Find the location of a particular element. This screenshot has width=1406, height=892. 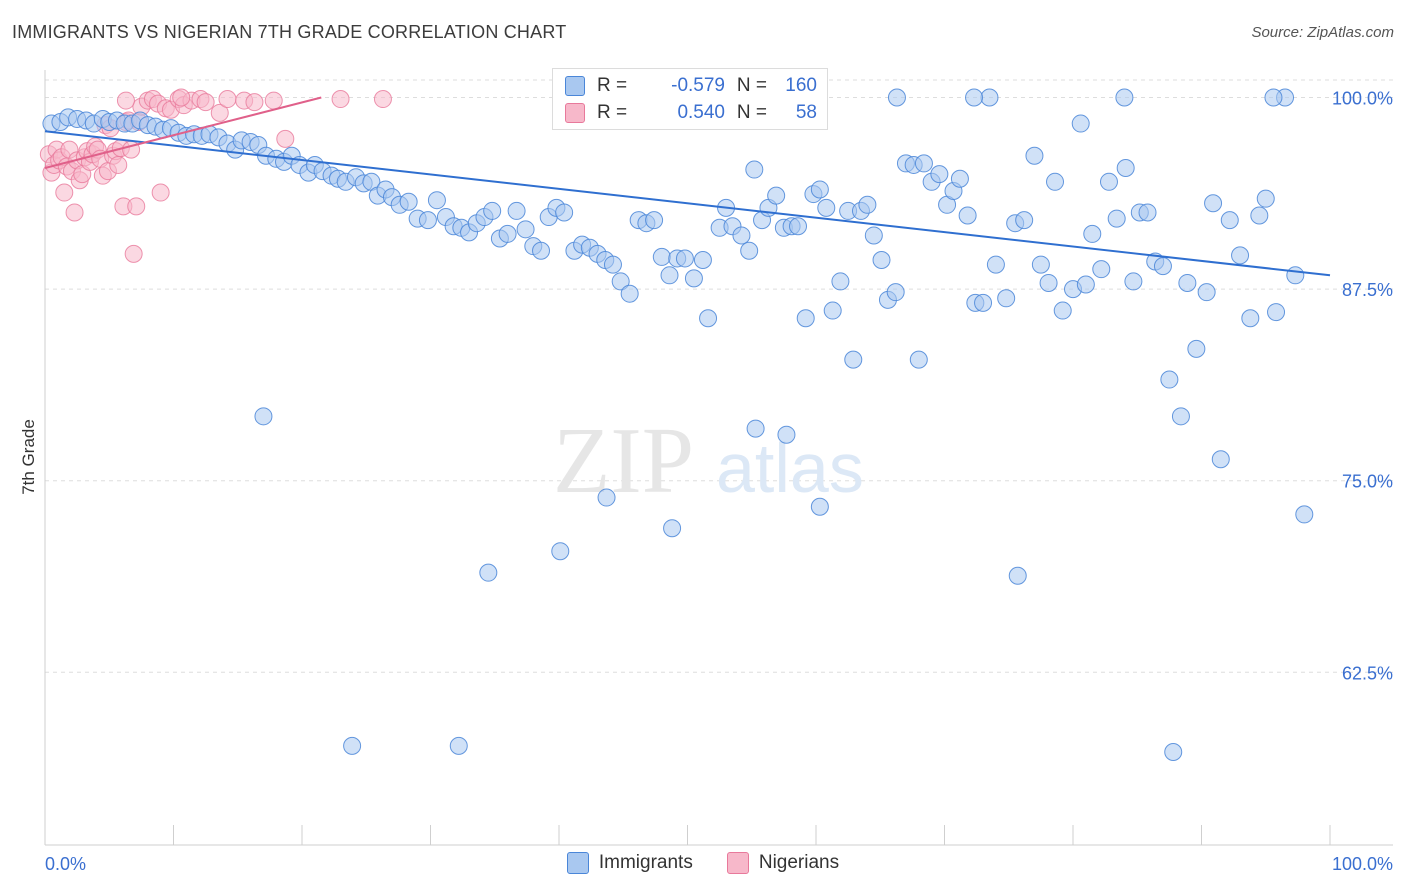

stats-legend-box: R = -0.579 N = 160 R = 0.540 N = 58 is located at coordinates (690, 99).